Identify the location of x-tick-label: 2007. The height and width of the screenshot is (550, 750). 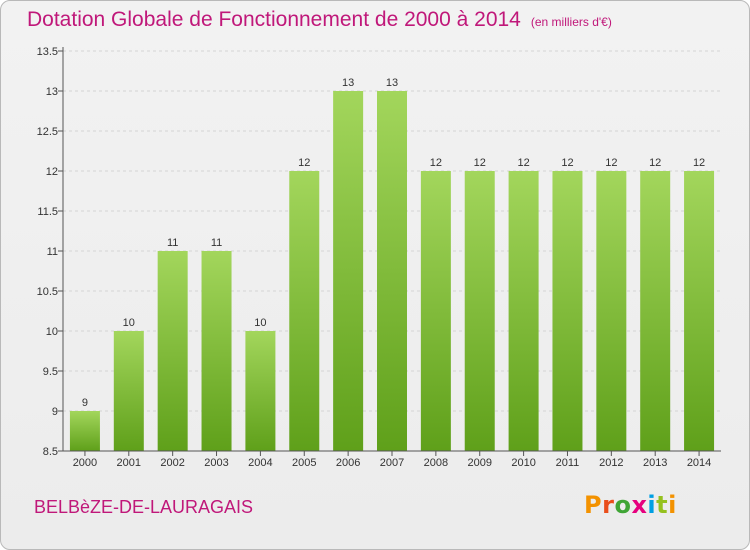
(392, 463).